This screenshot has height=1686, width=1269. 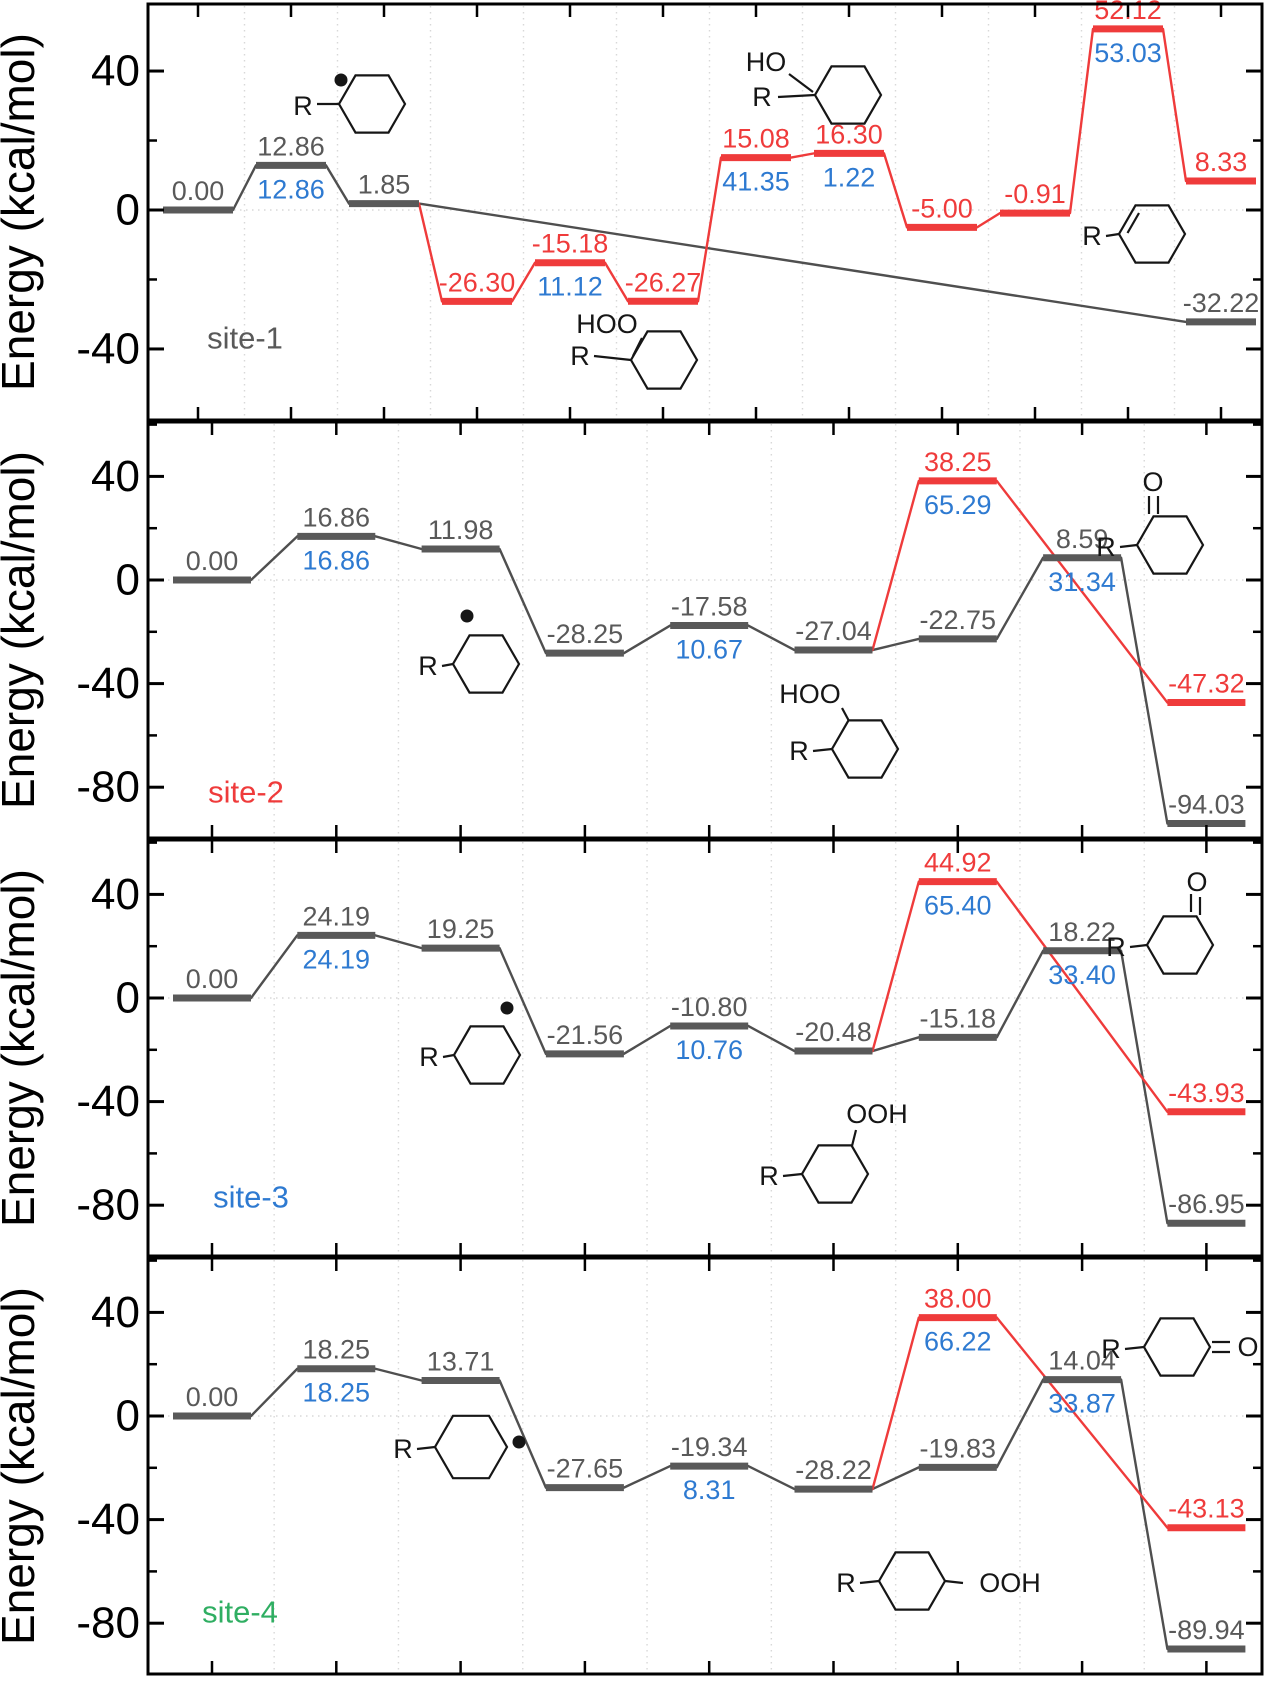 I want to click on barrier-label: 10.67, so click(x=709, y=650).